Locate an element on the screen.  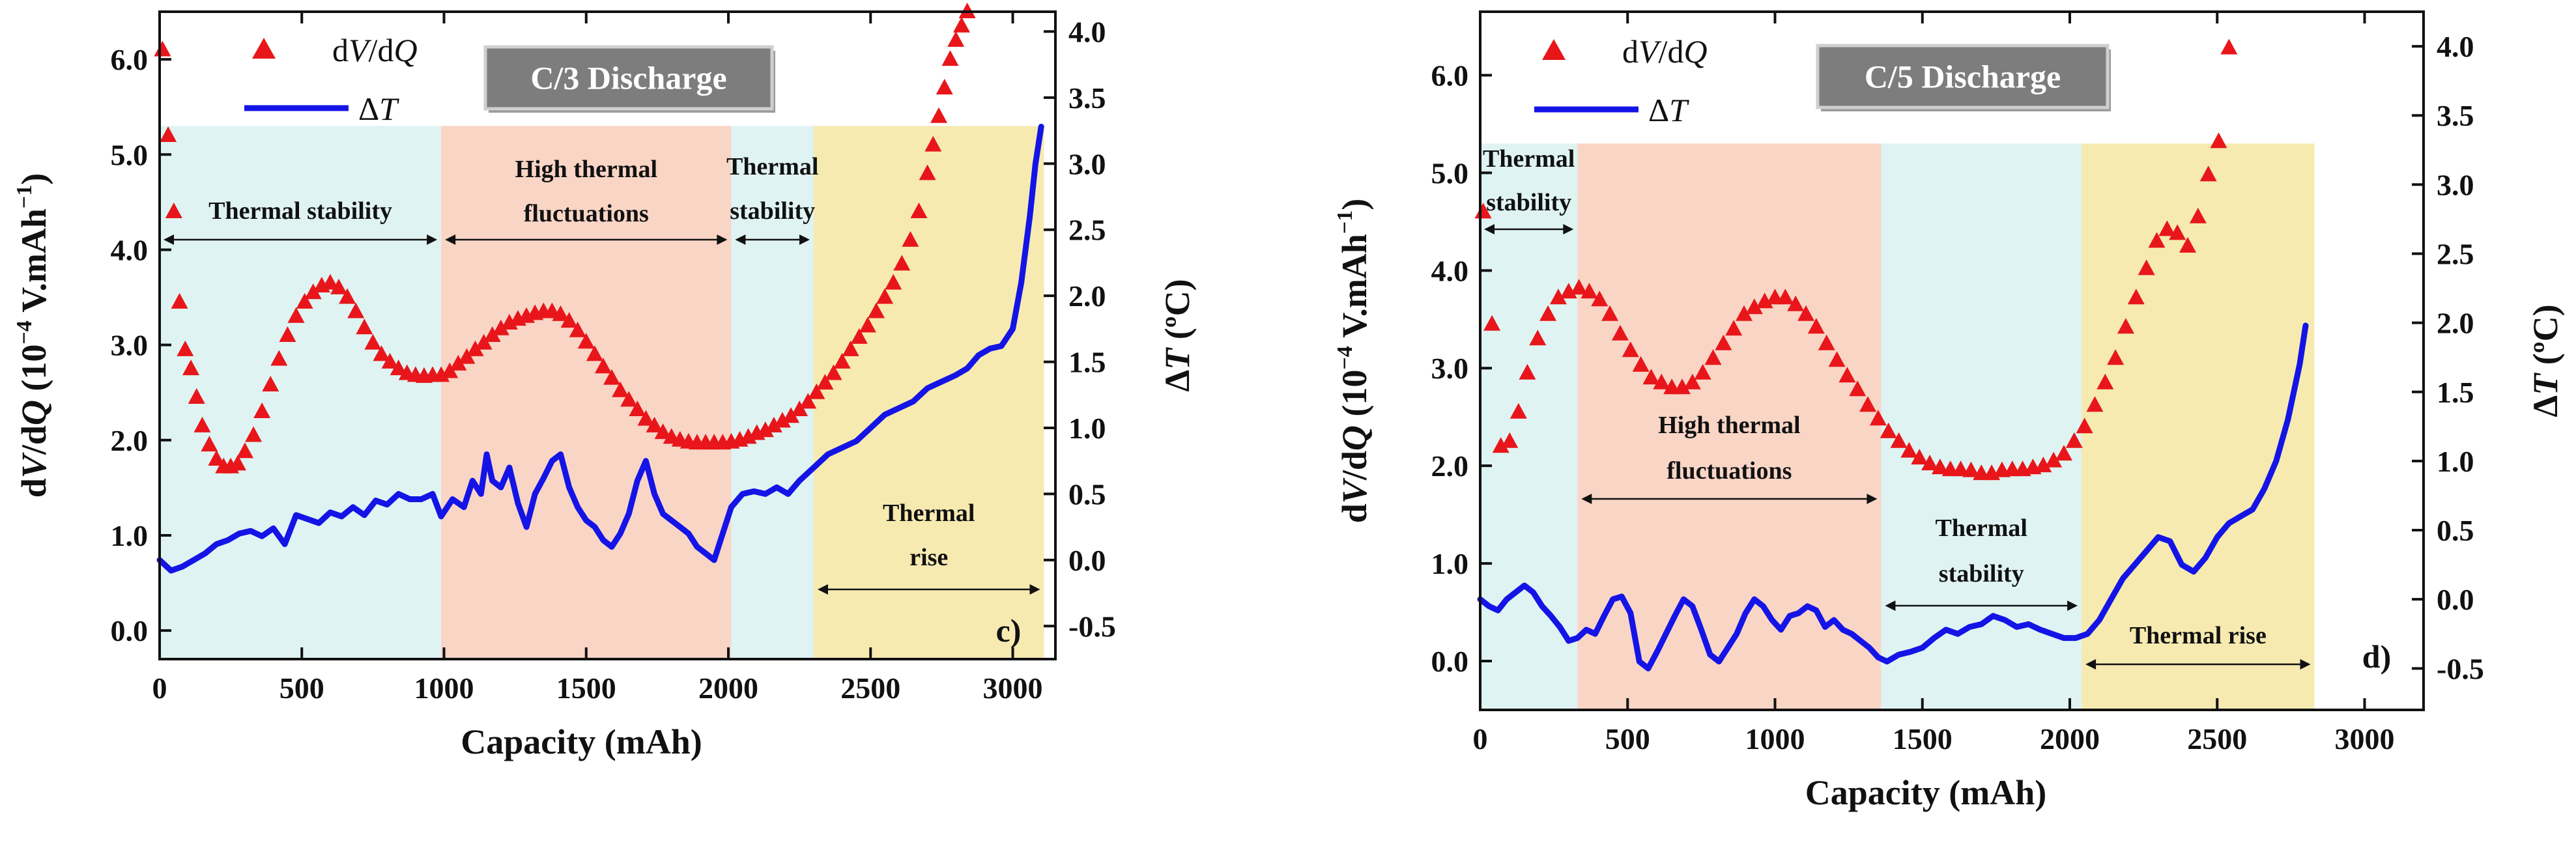
y-left-tick-label: 2.0 is located at coordinates (1450, 466).